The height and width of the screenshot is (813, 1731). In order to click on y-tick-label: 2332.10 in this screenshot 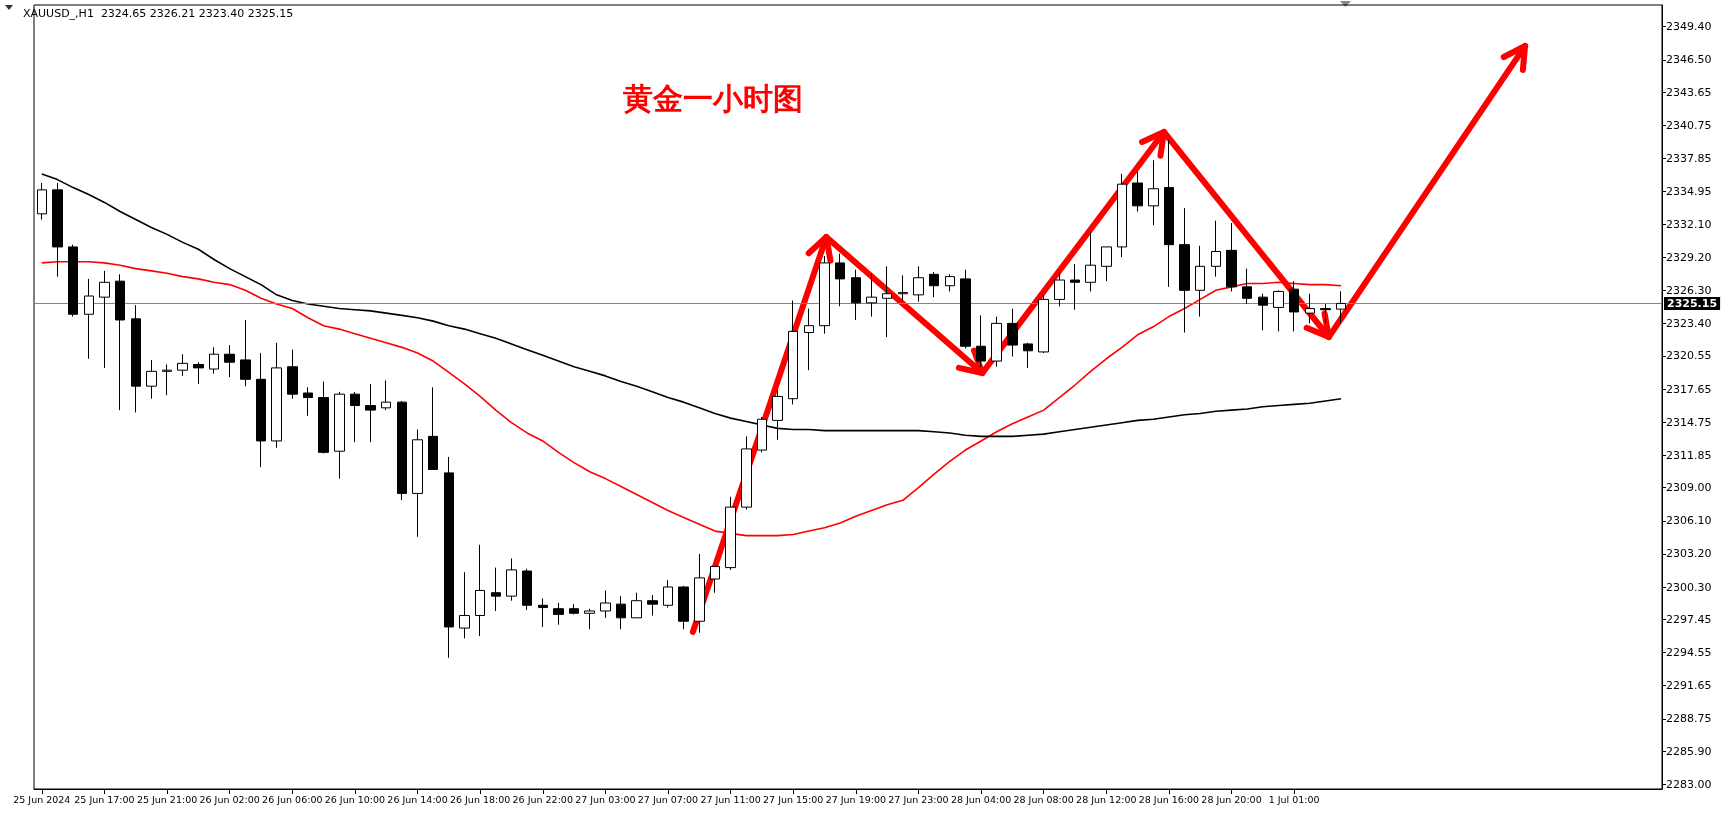, I will do `click(1689, 224)`.